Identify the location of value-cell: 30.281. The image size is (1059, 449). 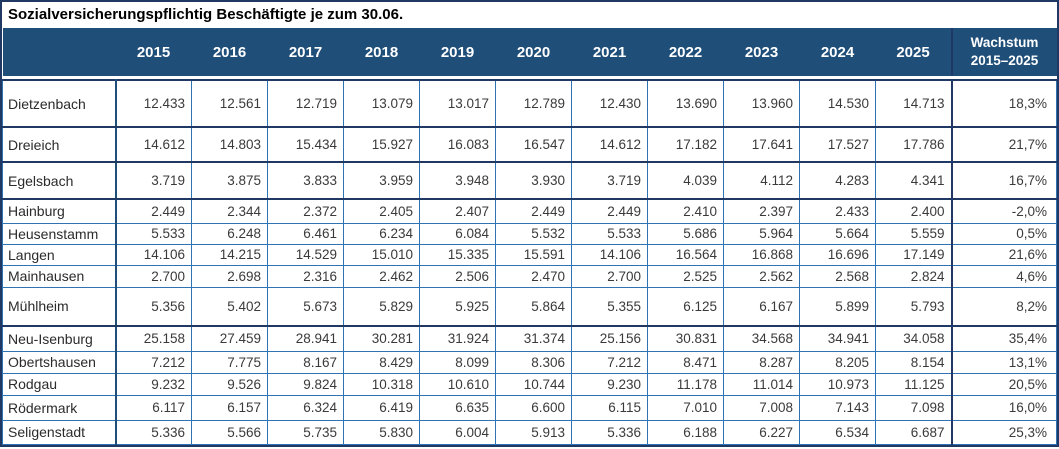
(381, 338).